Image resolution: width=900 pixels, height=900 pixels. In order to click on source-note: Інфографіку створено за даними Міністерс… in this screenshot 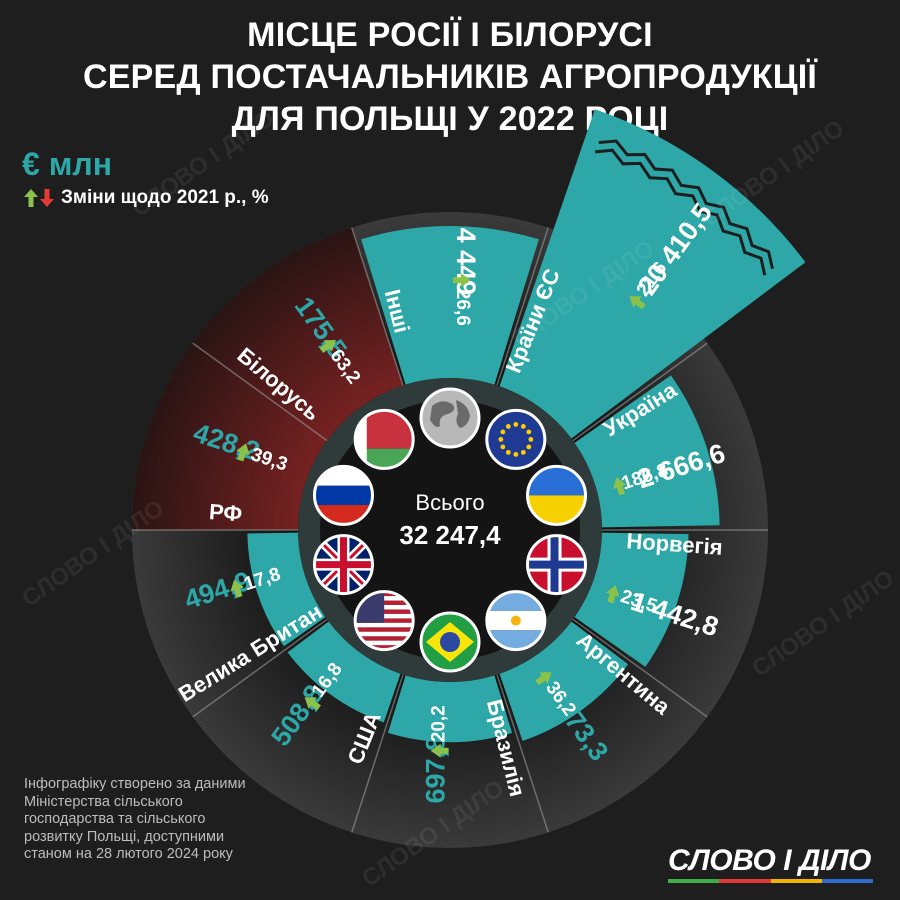, I will do `click(135, 819)`.